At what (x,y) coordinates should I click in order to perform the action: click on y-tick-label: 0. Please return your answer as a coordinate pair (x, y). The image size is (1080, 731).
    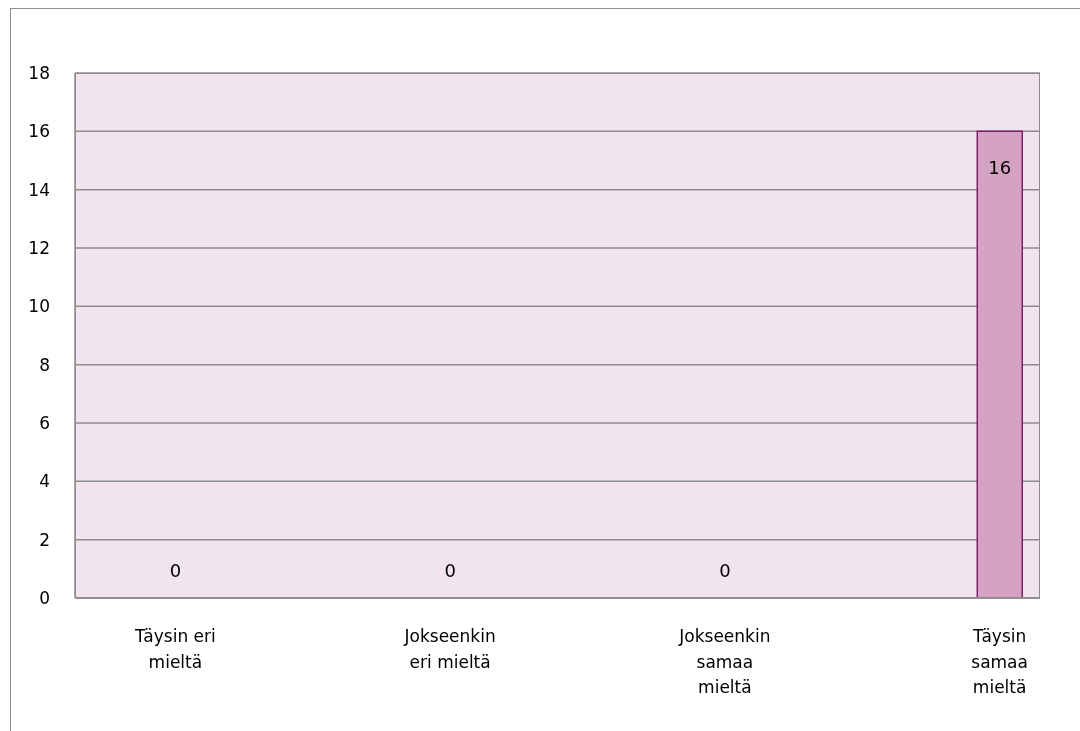
    Looking at the image, I should click on (44, 598).